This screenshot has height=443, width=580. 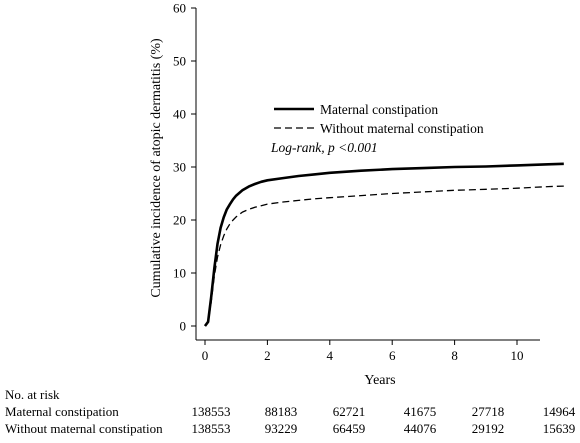 I want to click on y-tick-label: 60, so click(x=179, y=8).